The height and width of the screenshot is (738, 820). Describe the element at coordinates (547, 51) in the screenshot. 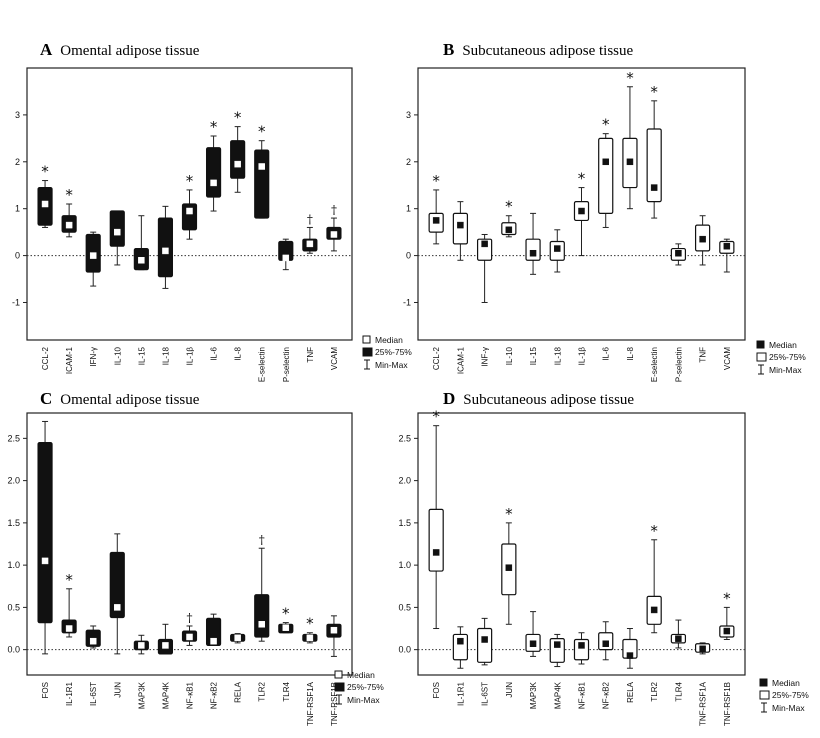

I see `panel-title-text: Subcutaneous adipose tissue` at that location.